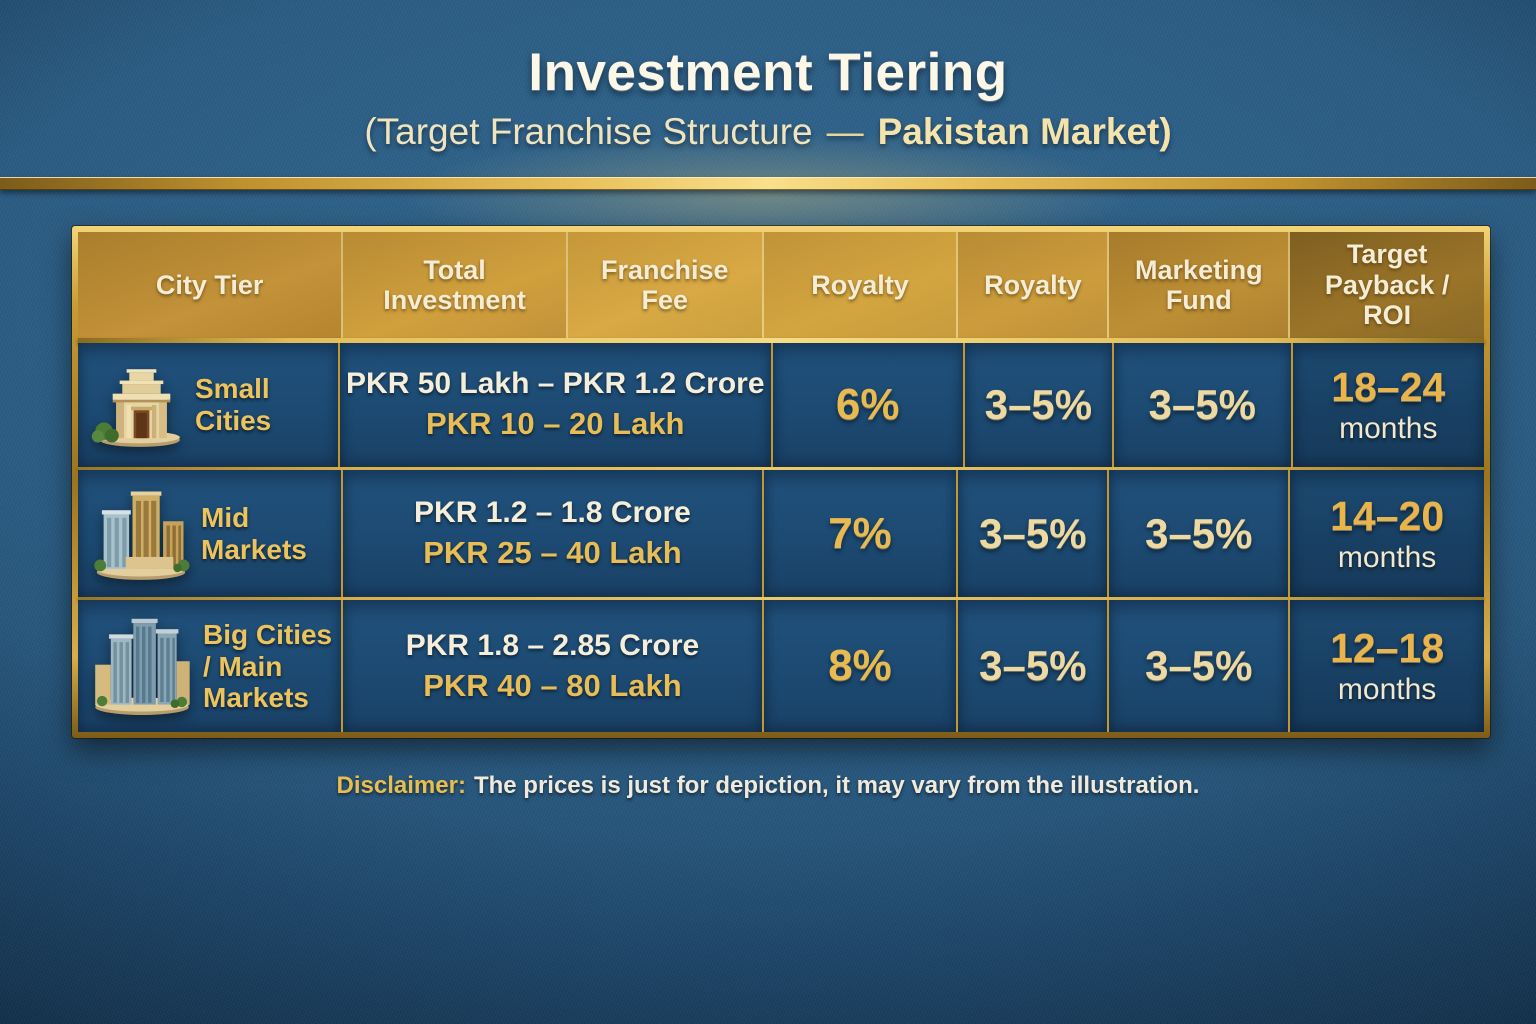 The image size is (1536, 1024). What do you see at coordinates (1024, 131) in the screenshot?
I see `subtitle-market: Pakistan Market)` at bounding box center [1024, 131].